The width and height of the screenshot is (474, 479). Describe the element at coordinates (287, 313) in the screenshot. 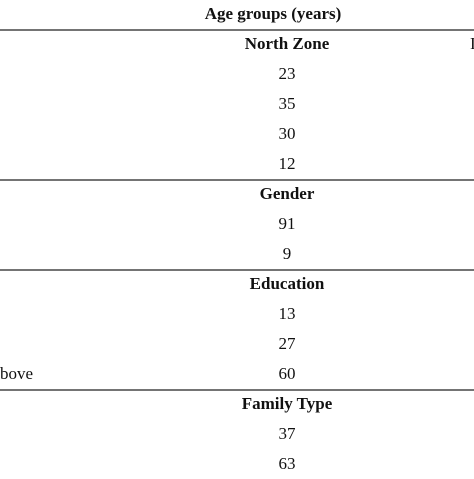

I see `cell-value: 13` at that location.